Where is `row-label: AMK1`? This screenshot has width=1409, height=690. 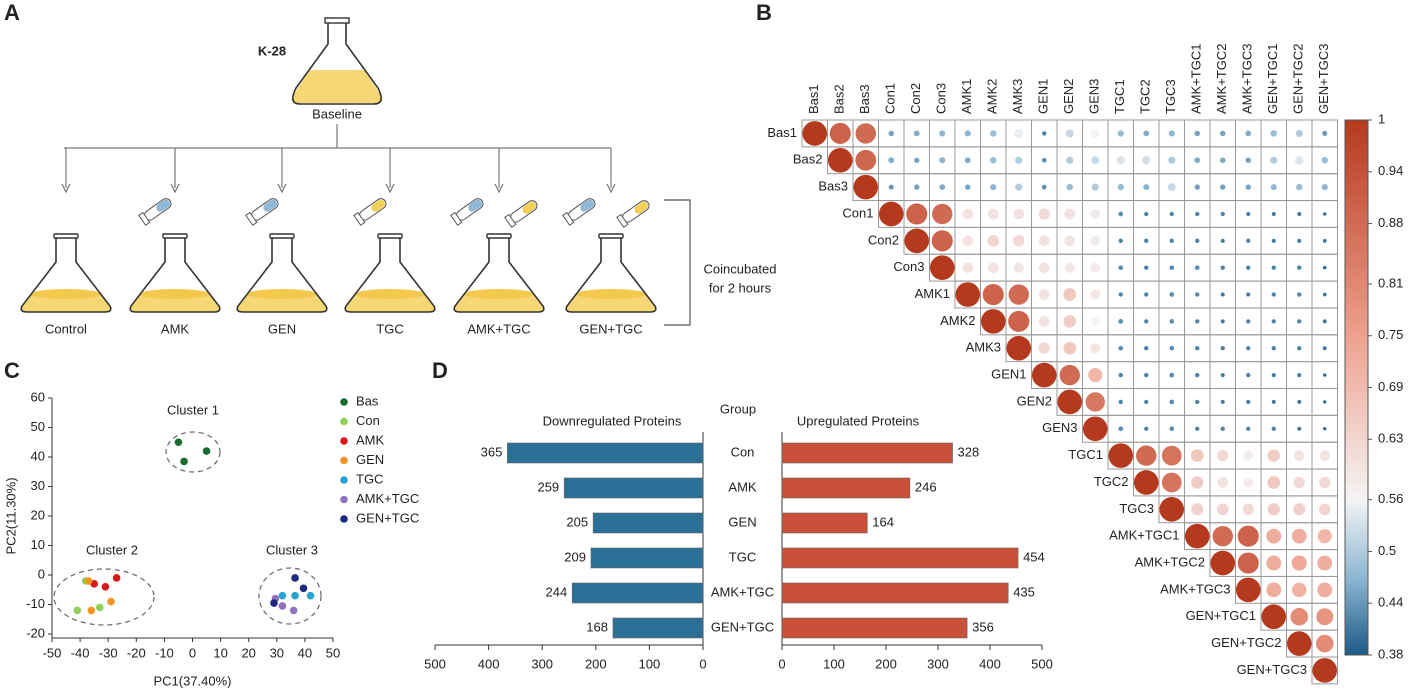
row-label: AMK1 is located at coordinates (932, 293).